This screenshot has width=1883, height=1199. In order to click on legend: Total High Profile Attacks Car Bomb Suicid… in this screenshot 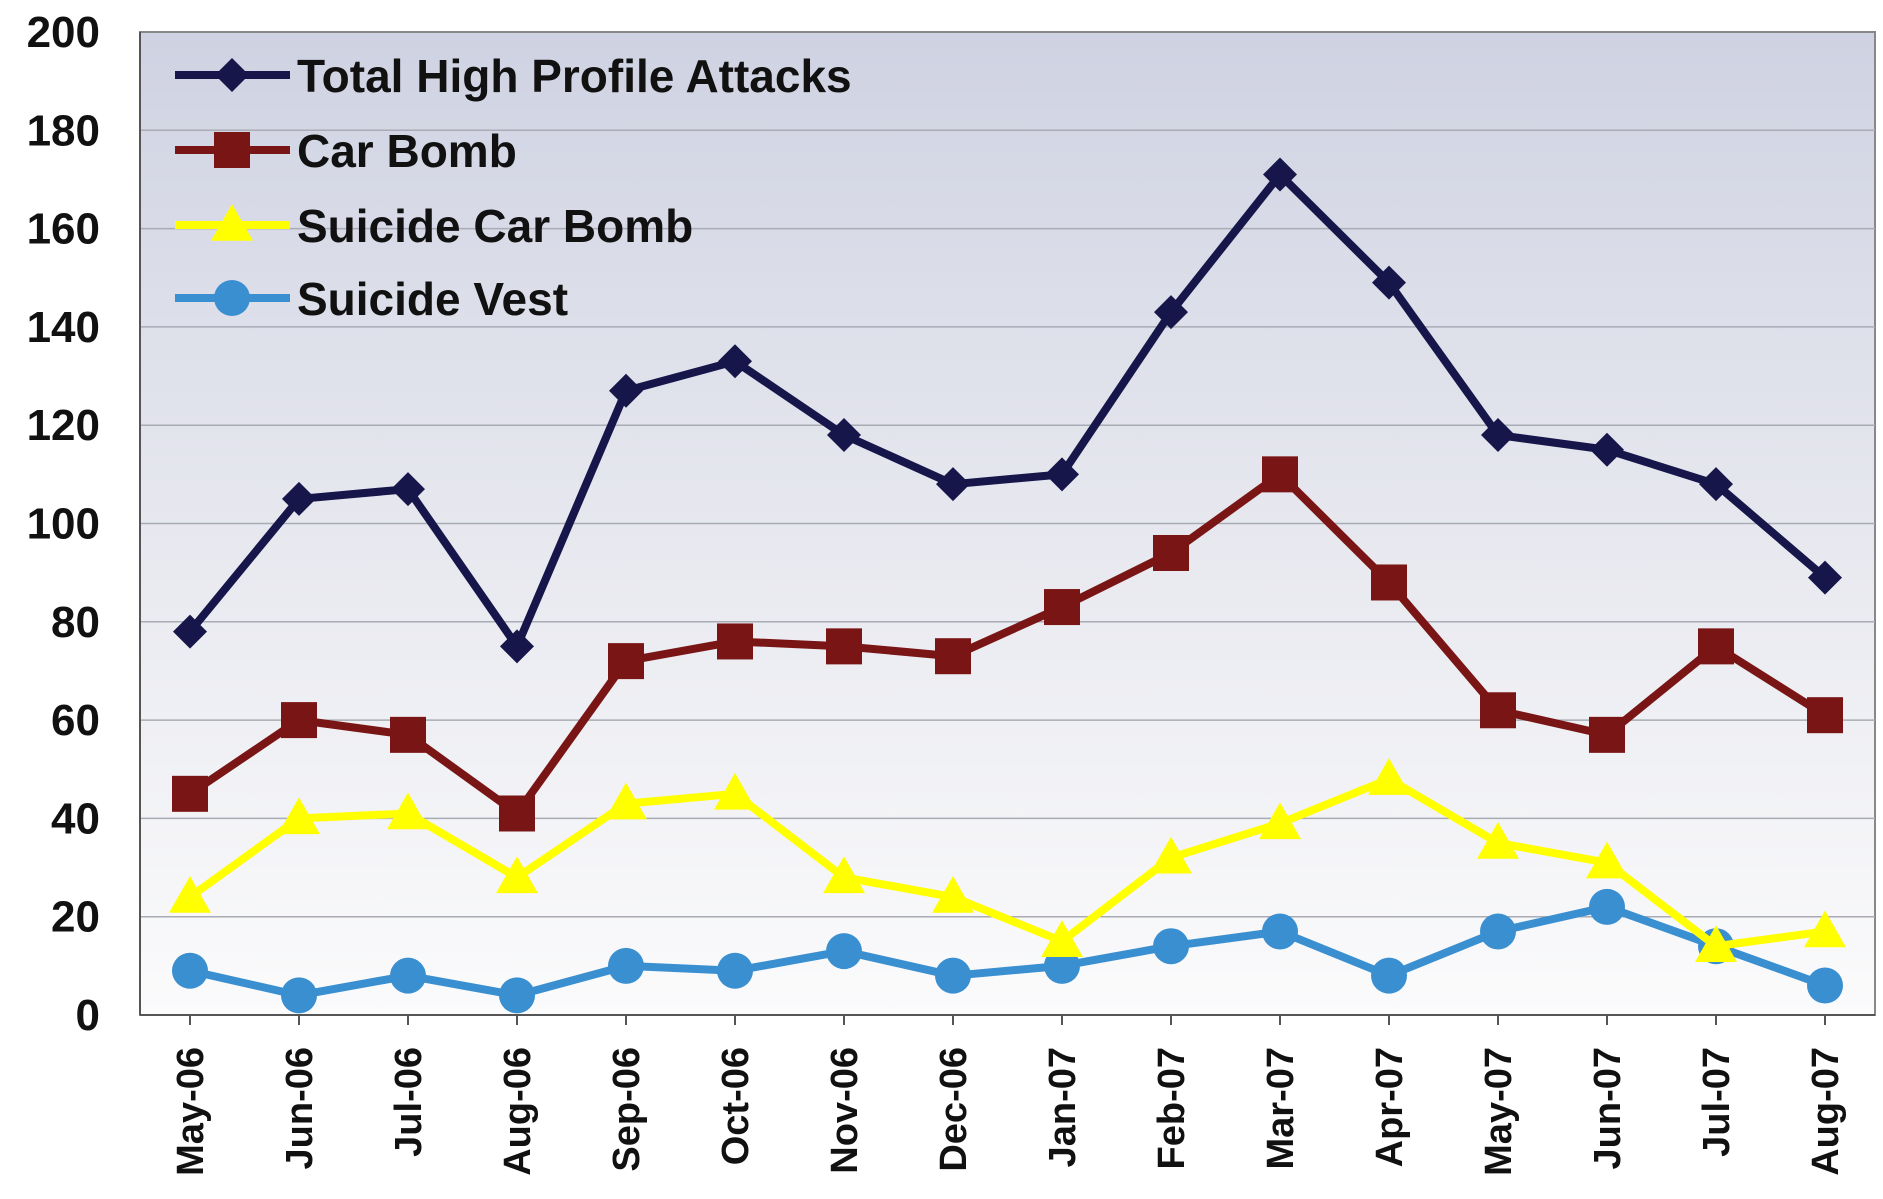, I will do `click(513, 187)`.